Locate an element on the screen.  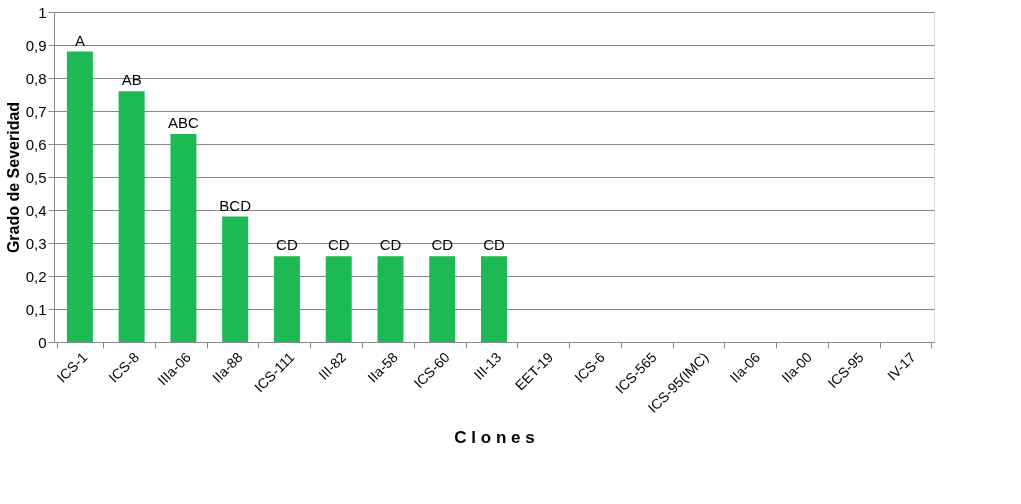
y-tick-label: 0,8 is located at coordinates (36, 78).